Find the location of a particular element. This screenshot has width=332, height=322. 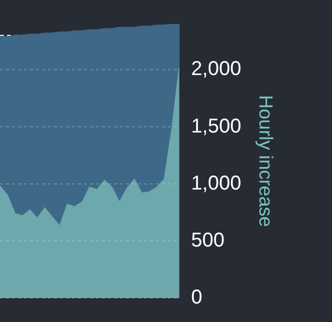

y-tick-label: 0 is located at coordinates (196, 297).